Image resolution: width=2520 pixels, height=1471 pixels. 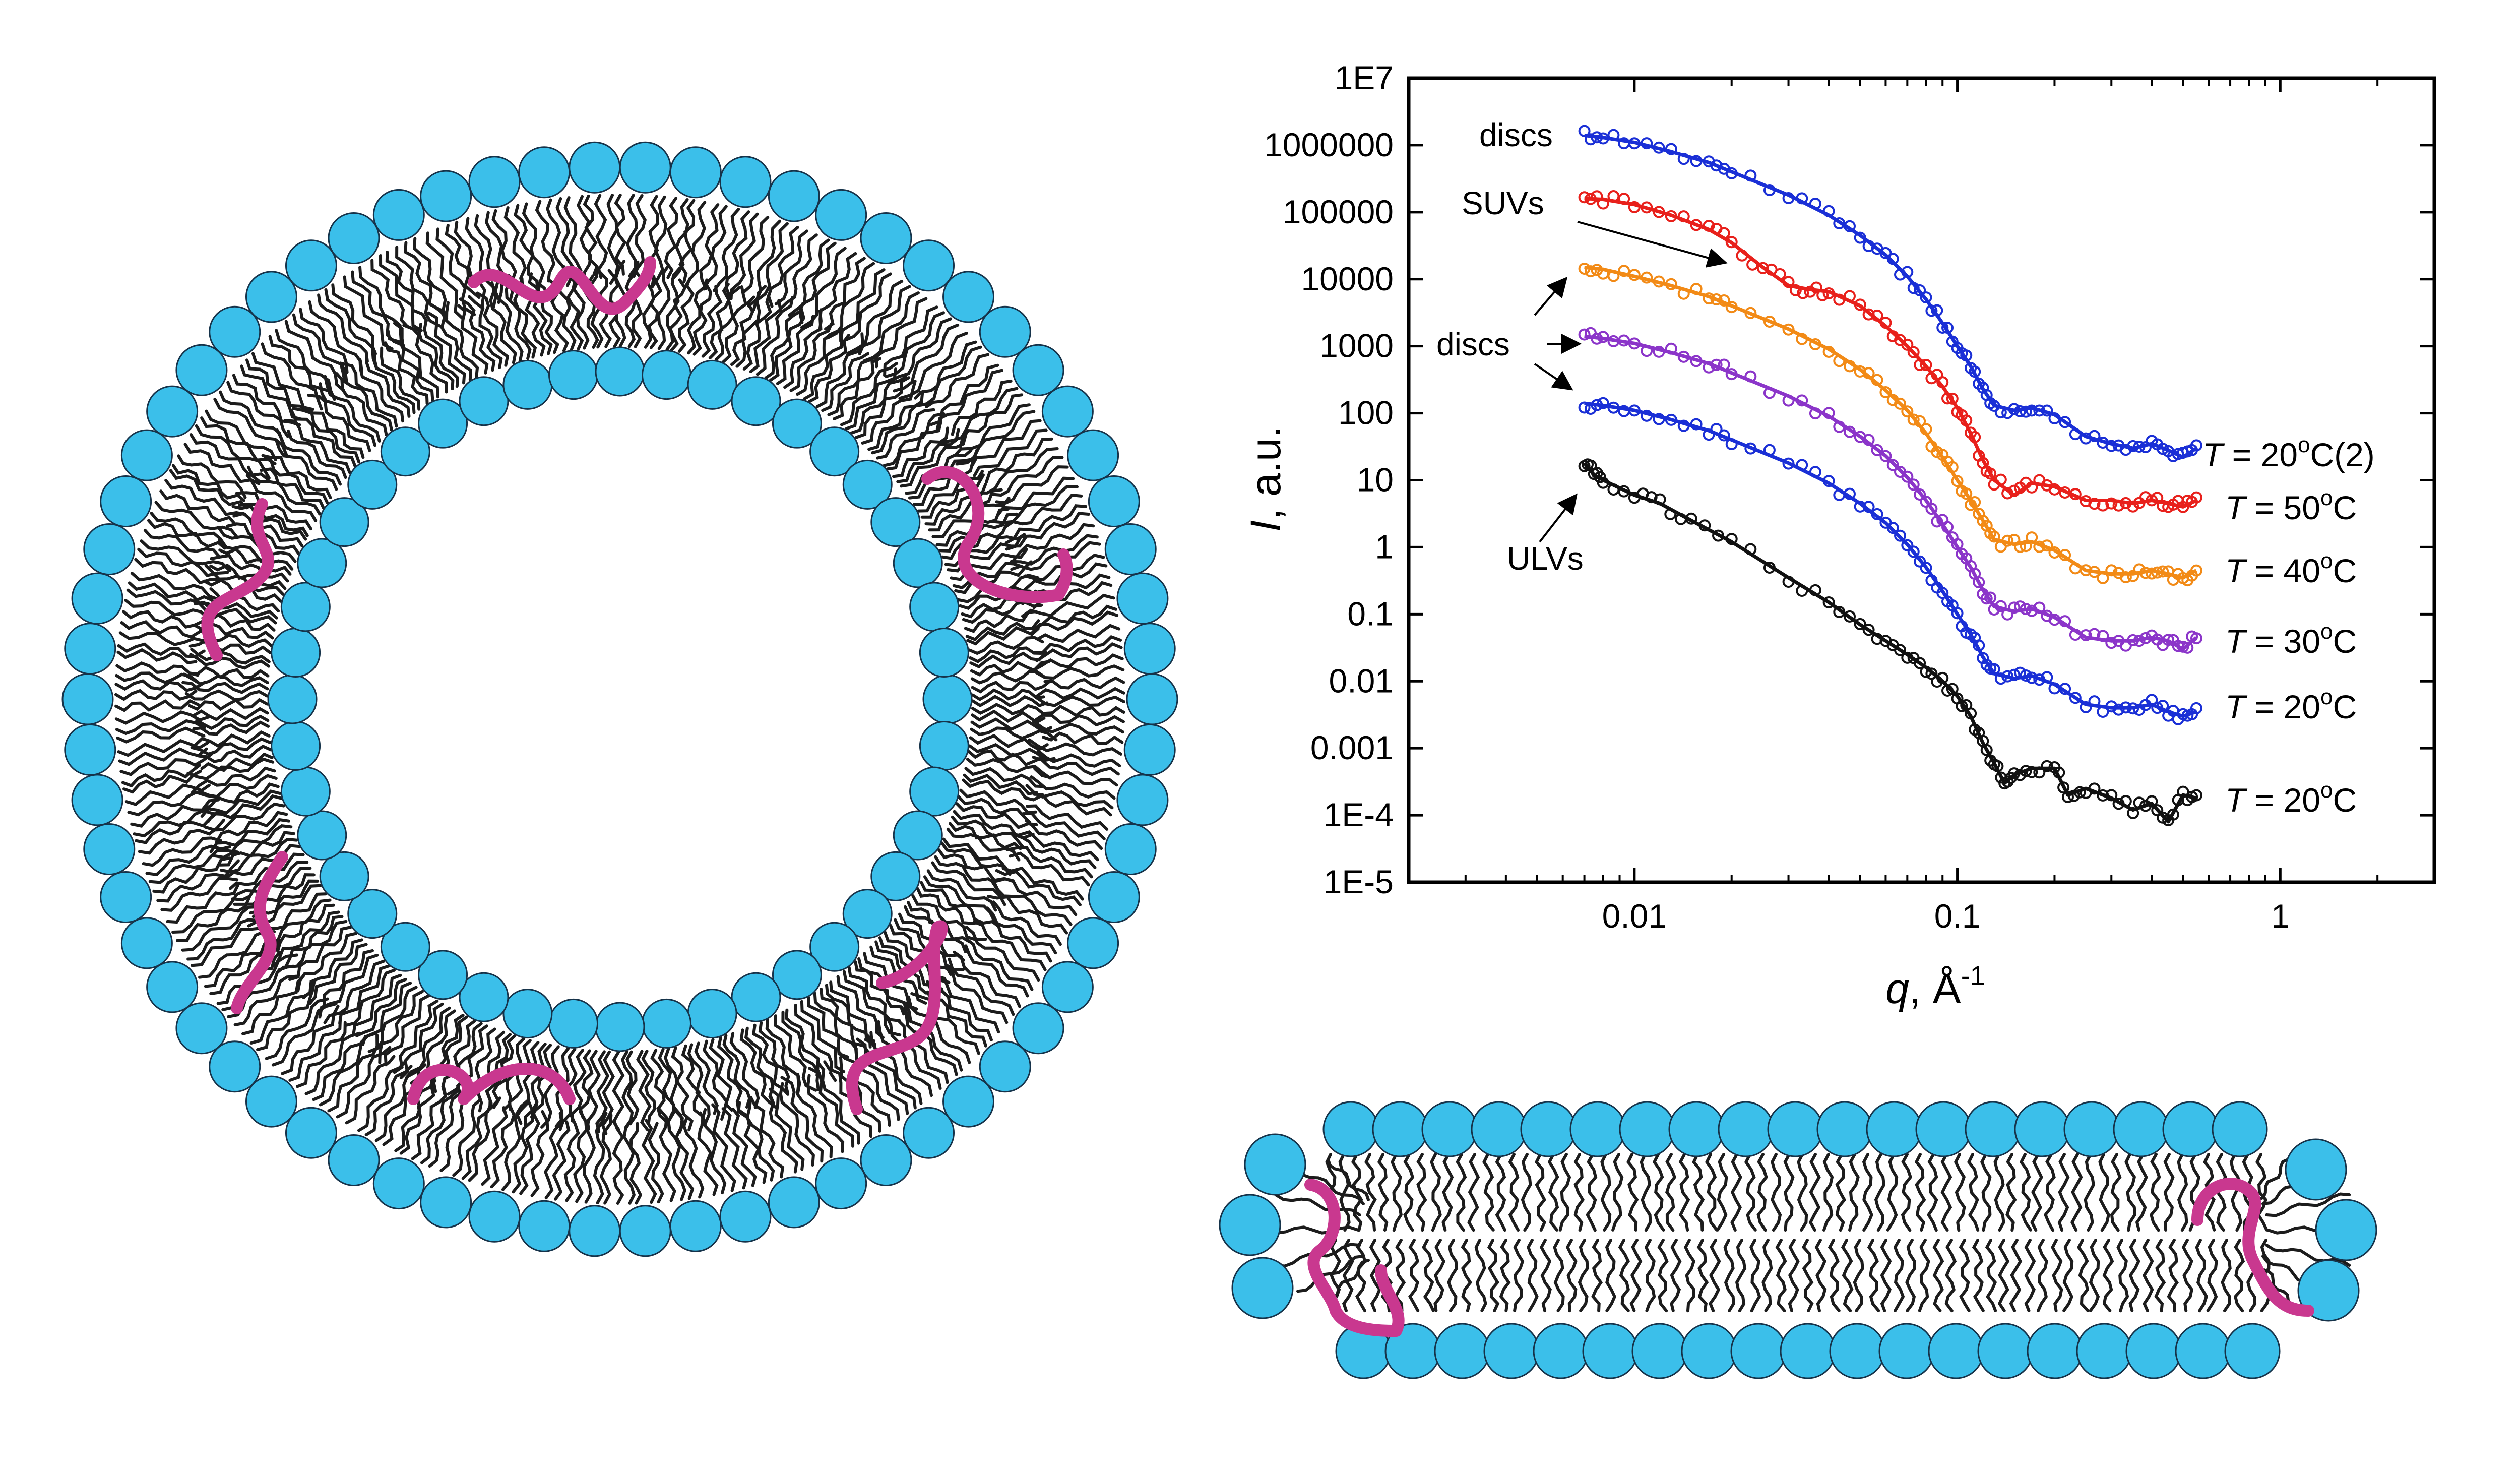 I want to click on y-tick-label: 1000000, so click(x=1329, y=144).